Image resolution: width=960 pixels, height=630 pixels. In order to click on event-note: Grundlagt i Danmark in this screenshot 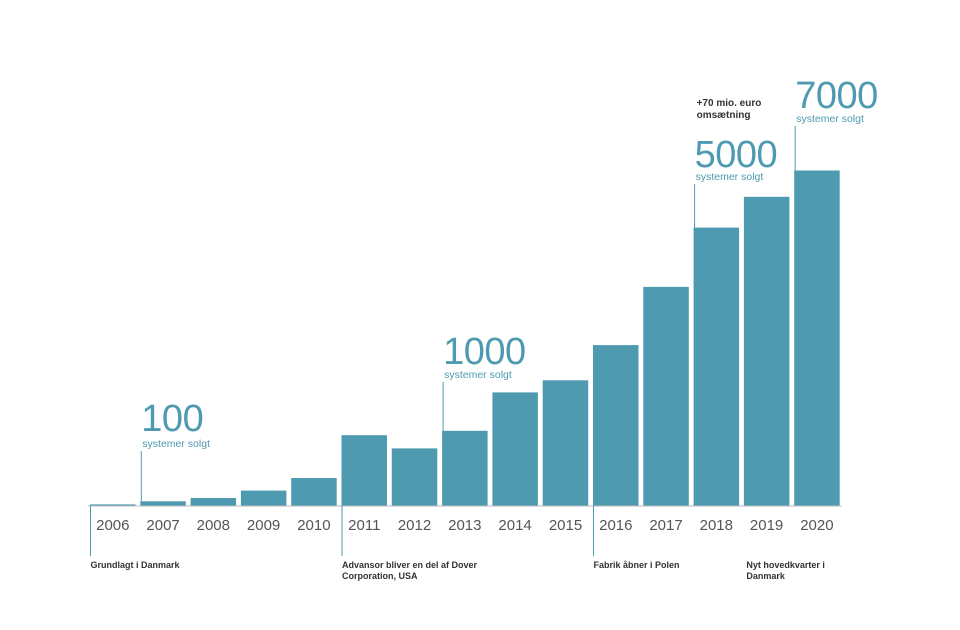, I will do `click(136, 565)`.